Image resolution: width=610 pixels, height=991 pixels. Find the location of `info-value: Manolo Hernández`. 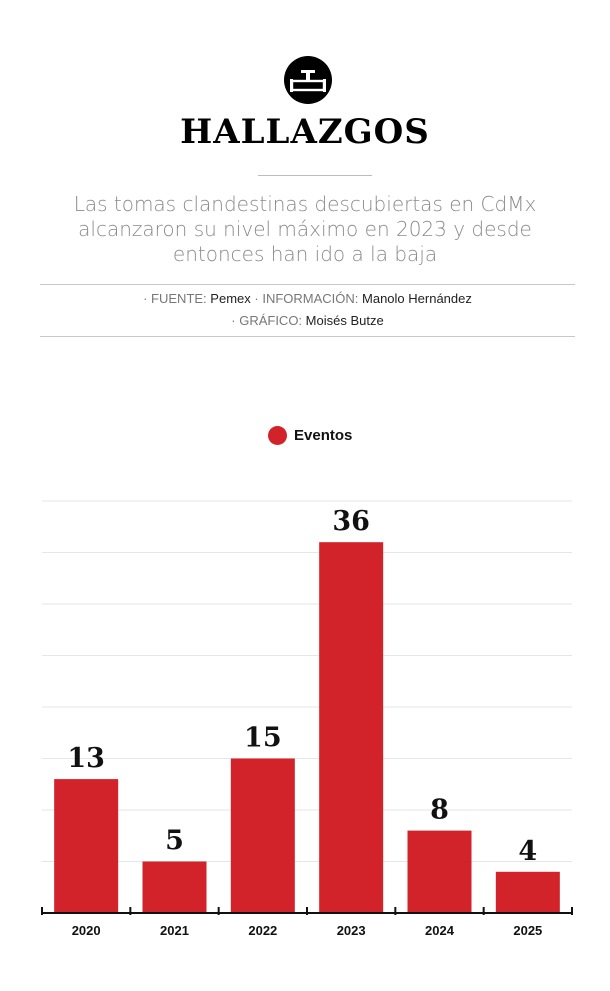

info-value: Manolo Hernández is located at coordinates (417, 298).